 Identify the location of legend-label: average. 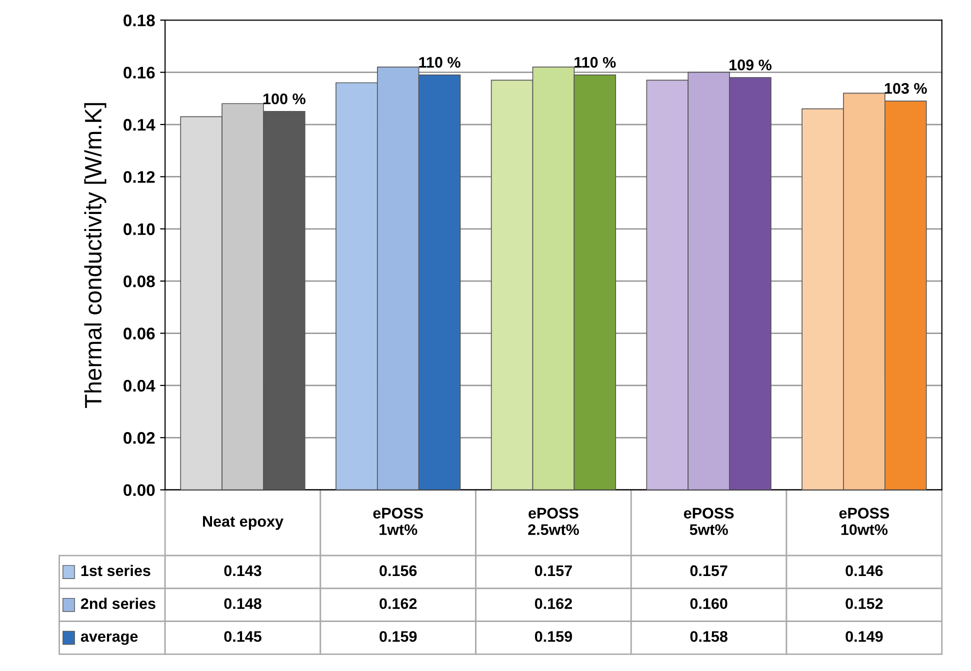
(109, 639).